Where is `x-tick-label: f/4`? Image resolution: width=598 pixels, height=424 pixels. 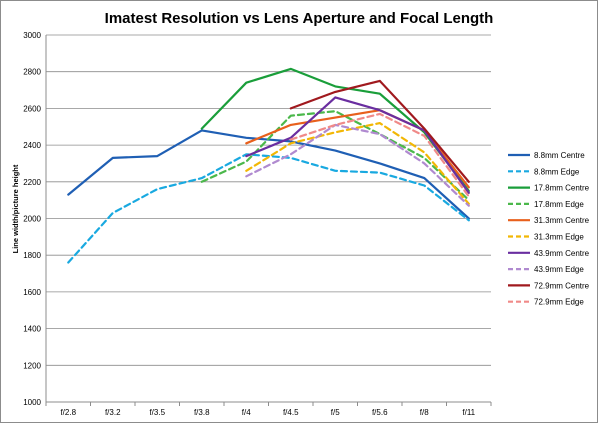 x-tick-label: f/4 is located at coordinates (246, 412).